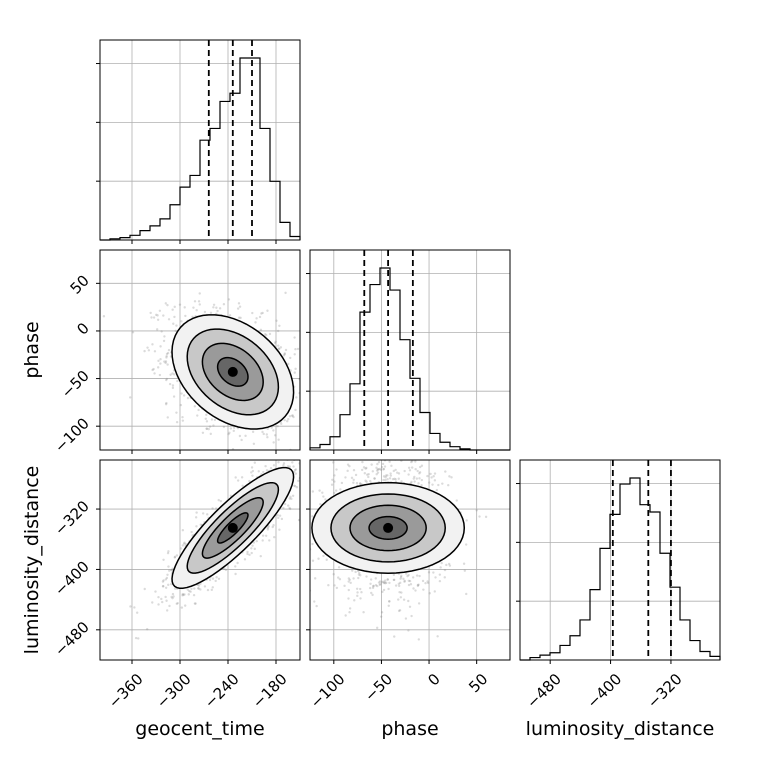  Describe the element at coordinates (72, 518) in the screenshot. I see `y-tick-label: −320` at that location.